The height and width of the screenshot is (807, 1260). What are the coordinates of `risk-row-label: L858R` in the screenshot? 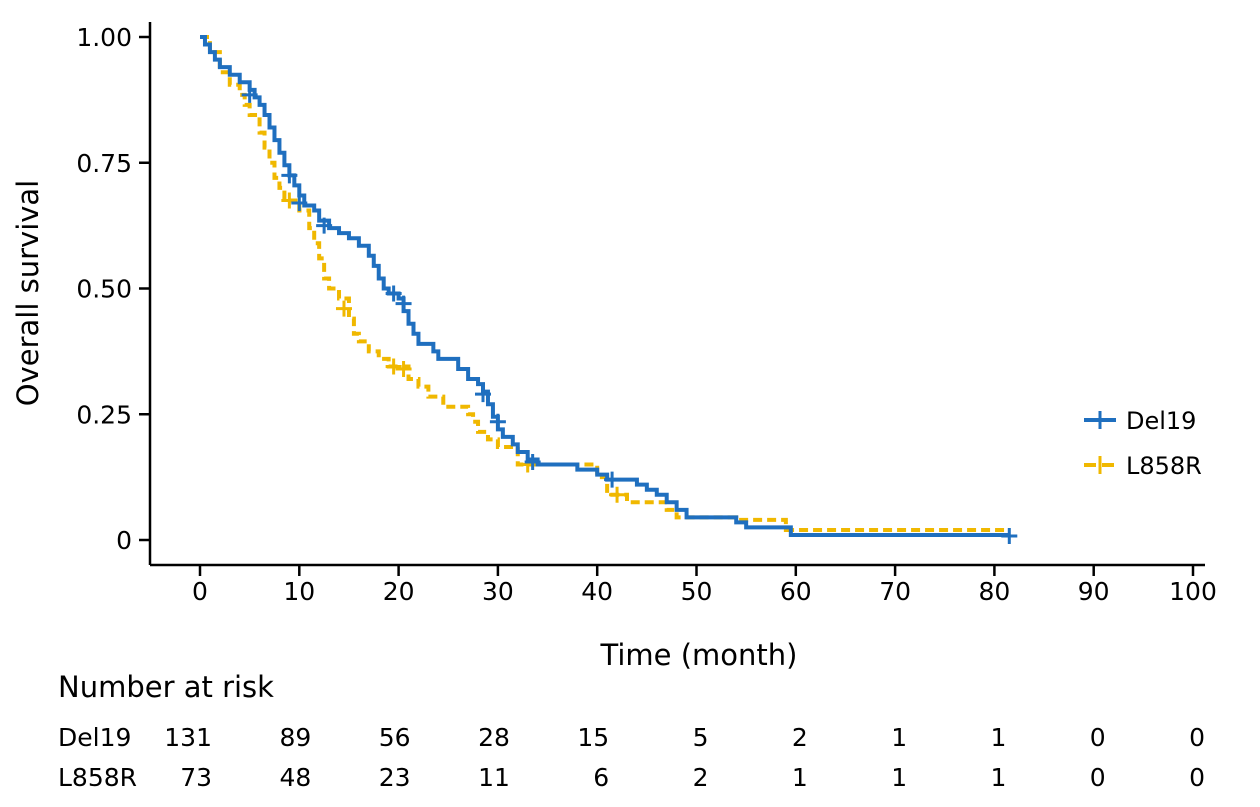 It's located at (97, 777).